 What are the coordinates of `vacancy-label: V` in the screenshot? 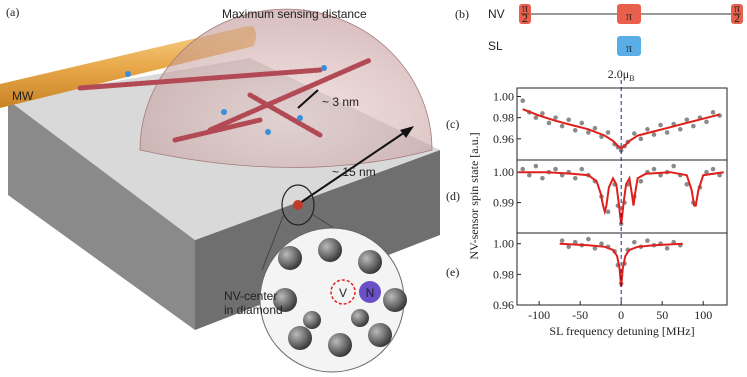 It's located at (343, 293).